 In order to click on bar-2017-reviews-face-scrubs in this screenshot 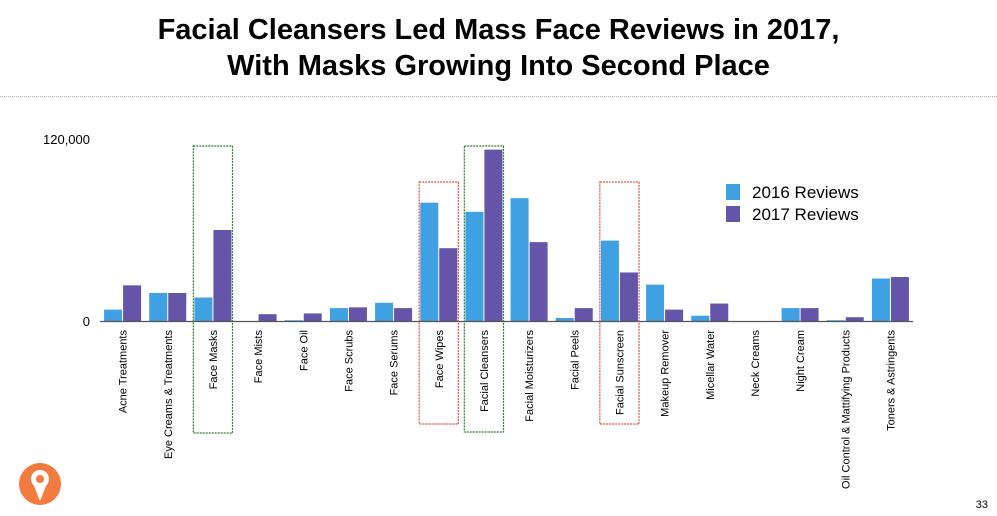, I will do `click(357, 314)`.